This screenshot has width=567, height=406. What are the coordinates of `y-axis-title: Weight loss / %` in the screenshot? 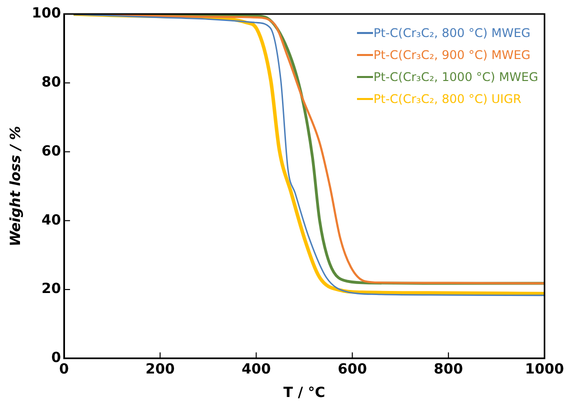 It's located at (16, 186).